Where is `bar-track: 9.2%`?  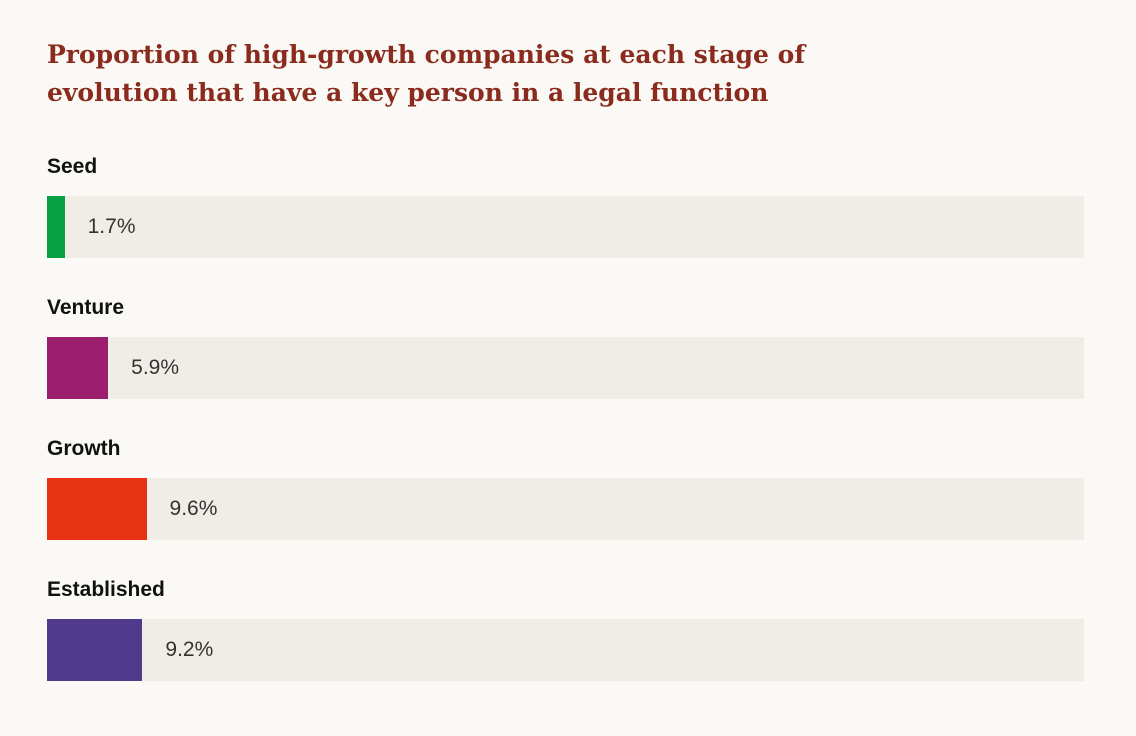
bar-track: 9.2% is located at coordinates (565, 650).